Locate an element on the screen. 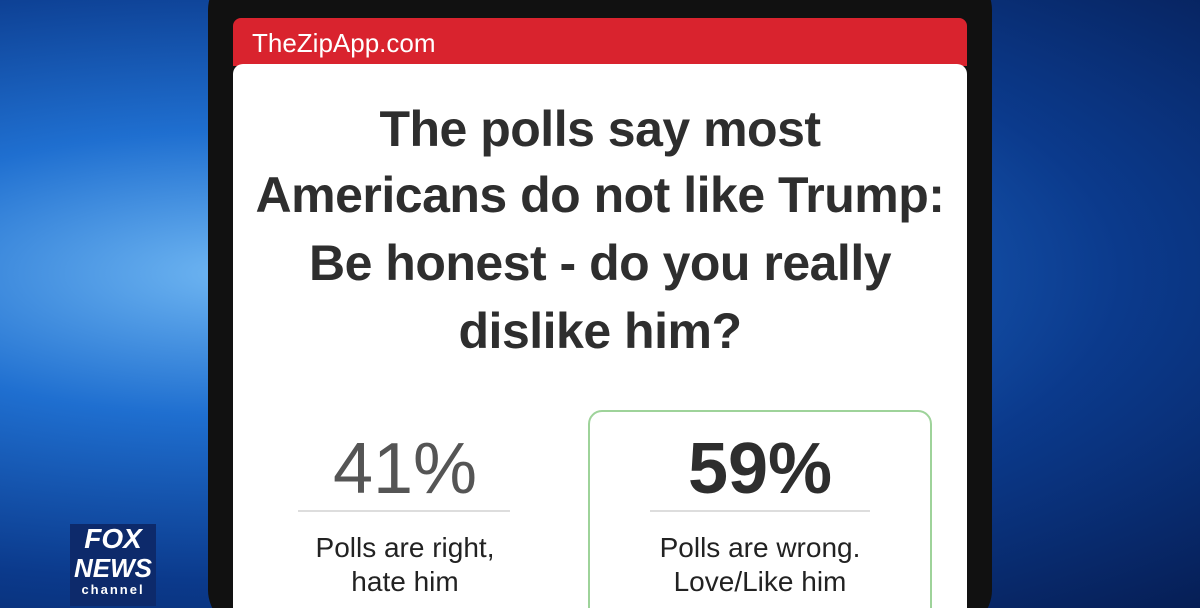  option-label: hate him is located at coordinates (405, 581).